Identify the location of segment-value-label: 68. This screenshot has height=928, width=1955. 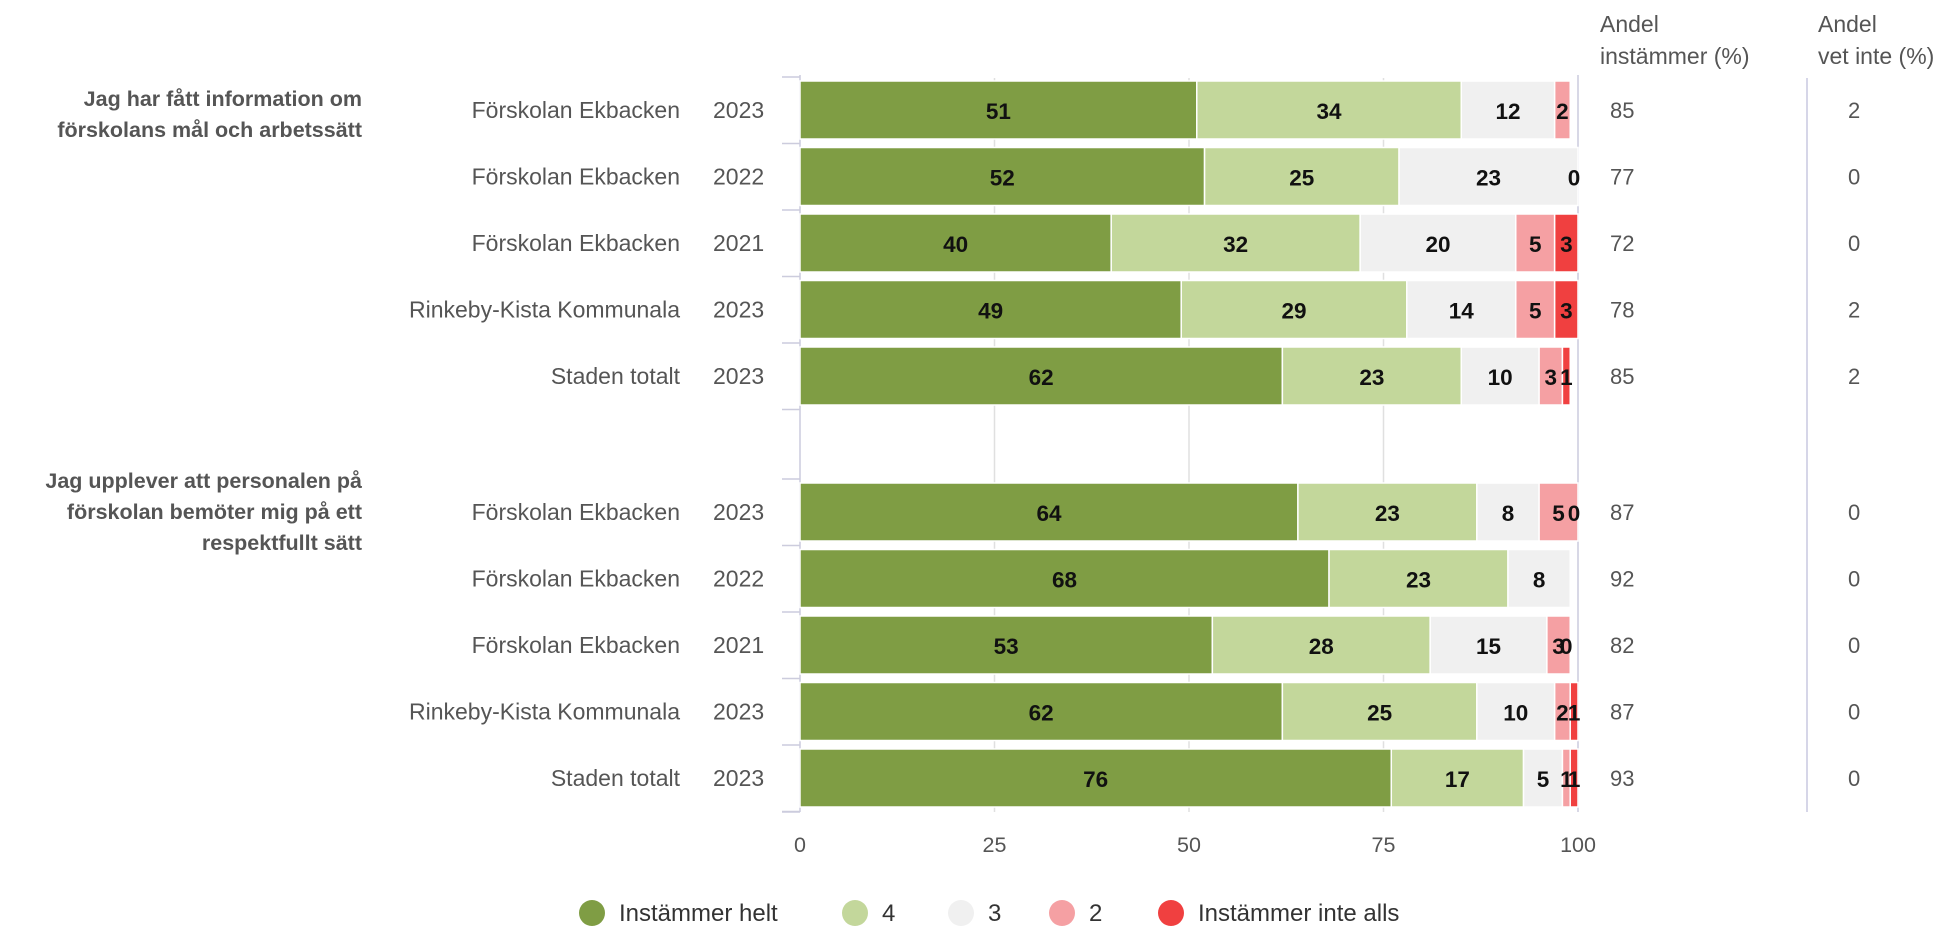
(1064, 580).